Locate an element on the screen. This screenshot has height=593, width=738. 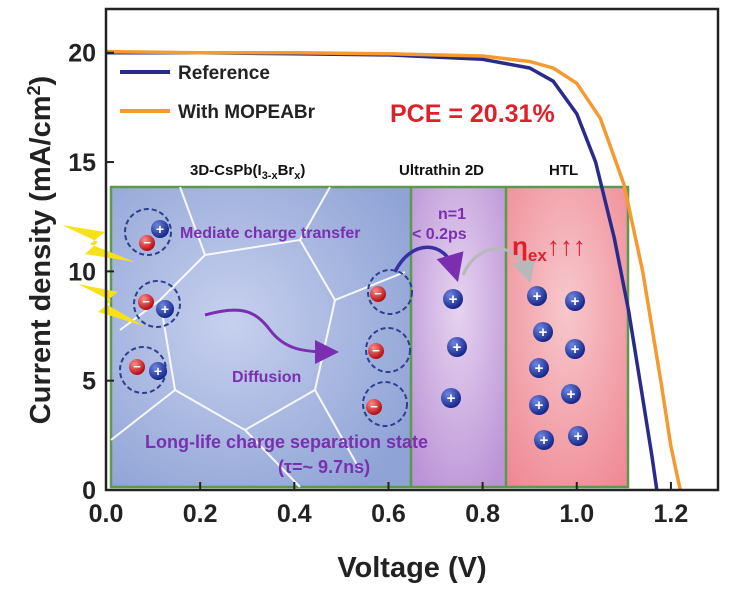
holes-2d: + + + is located at coordinates (454, 348).